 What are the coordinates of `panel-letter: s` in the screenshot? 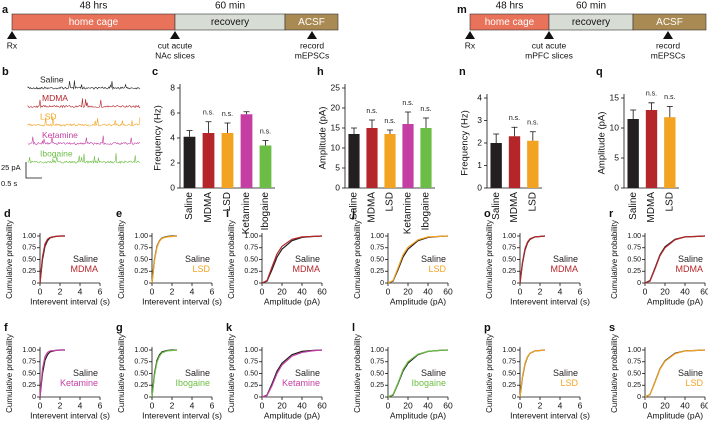 It's located at (612, 328).